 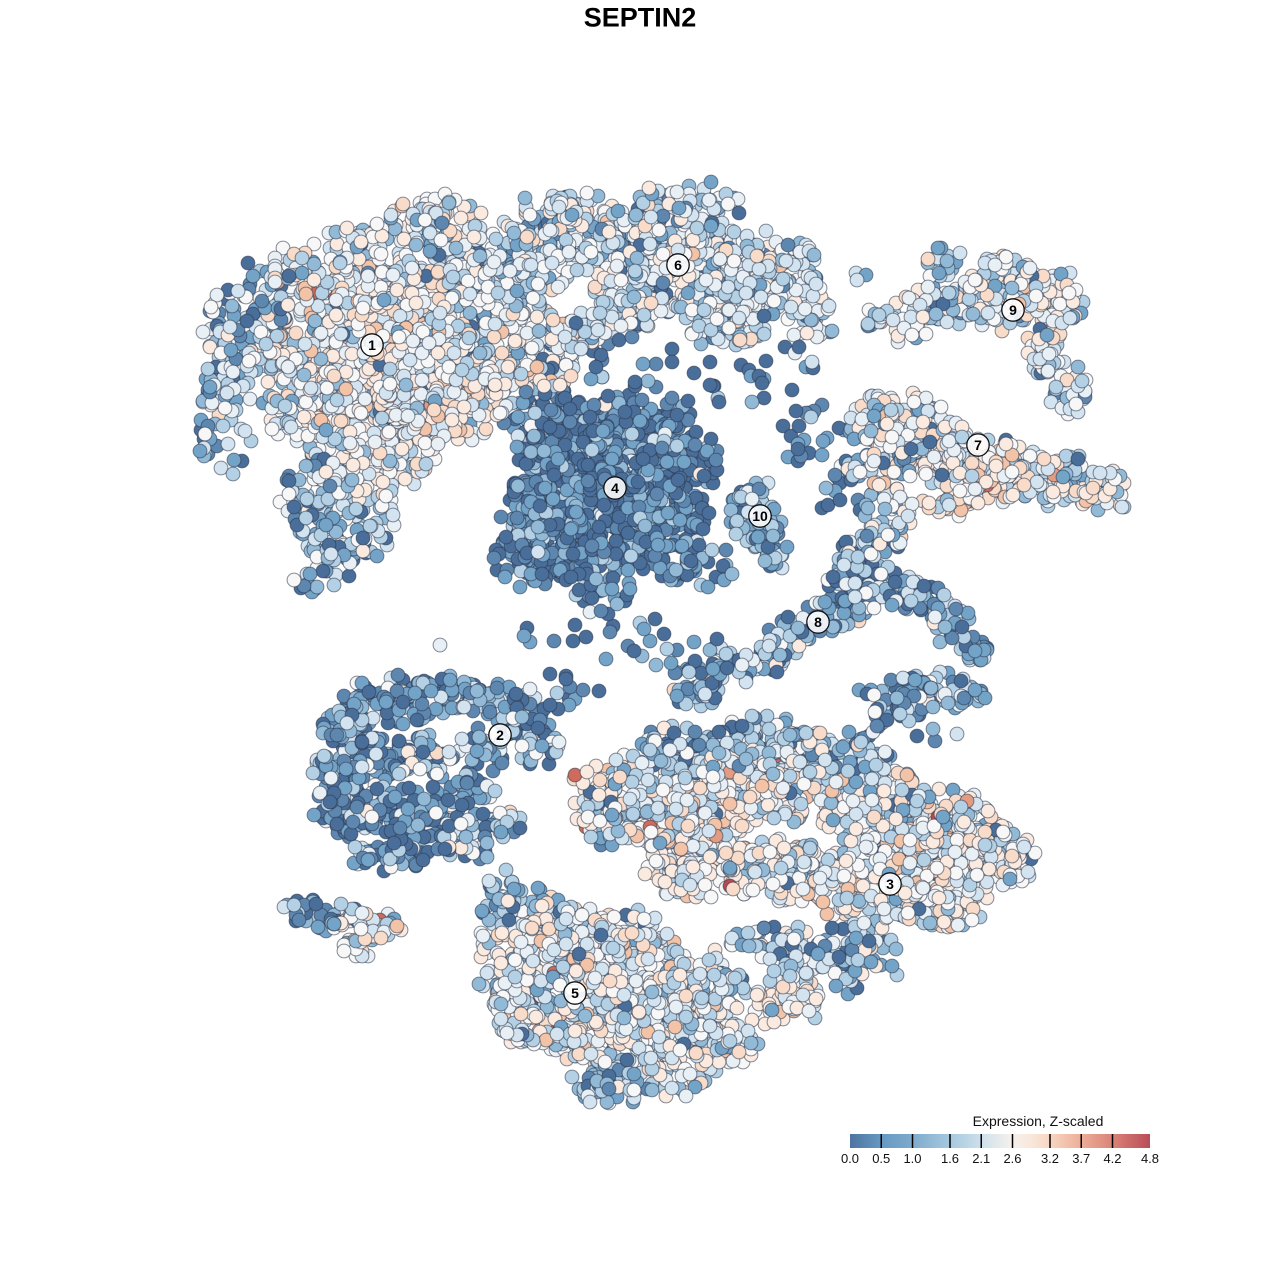 I want to click on svg-text: SEPTIN2, so click(x=640, y=18).